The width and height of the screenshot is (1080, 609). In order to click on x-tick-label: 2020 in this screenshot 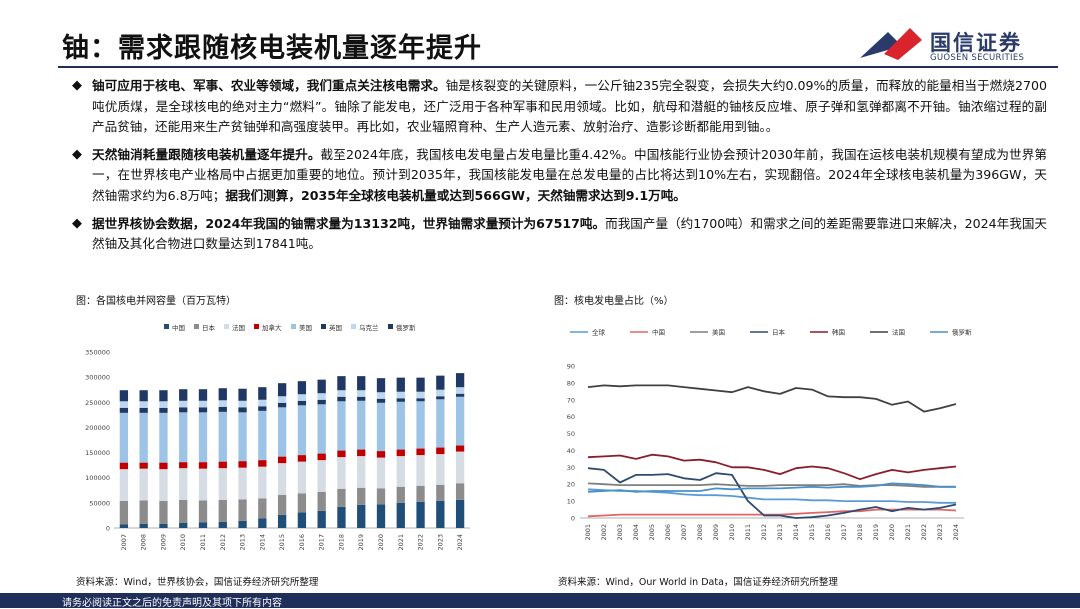, I will do `click(381, 542)`.